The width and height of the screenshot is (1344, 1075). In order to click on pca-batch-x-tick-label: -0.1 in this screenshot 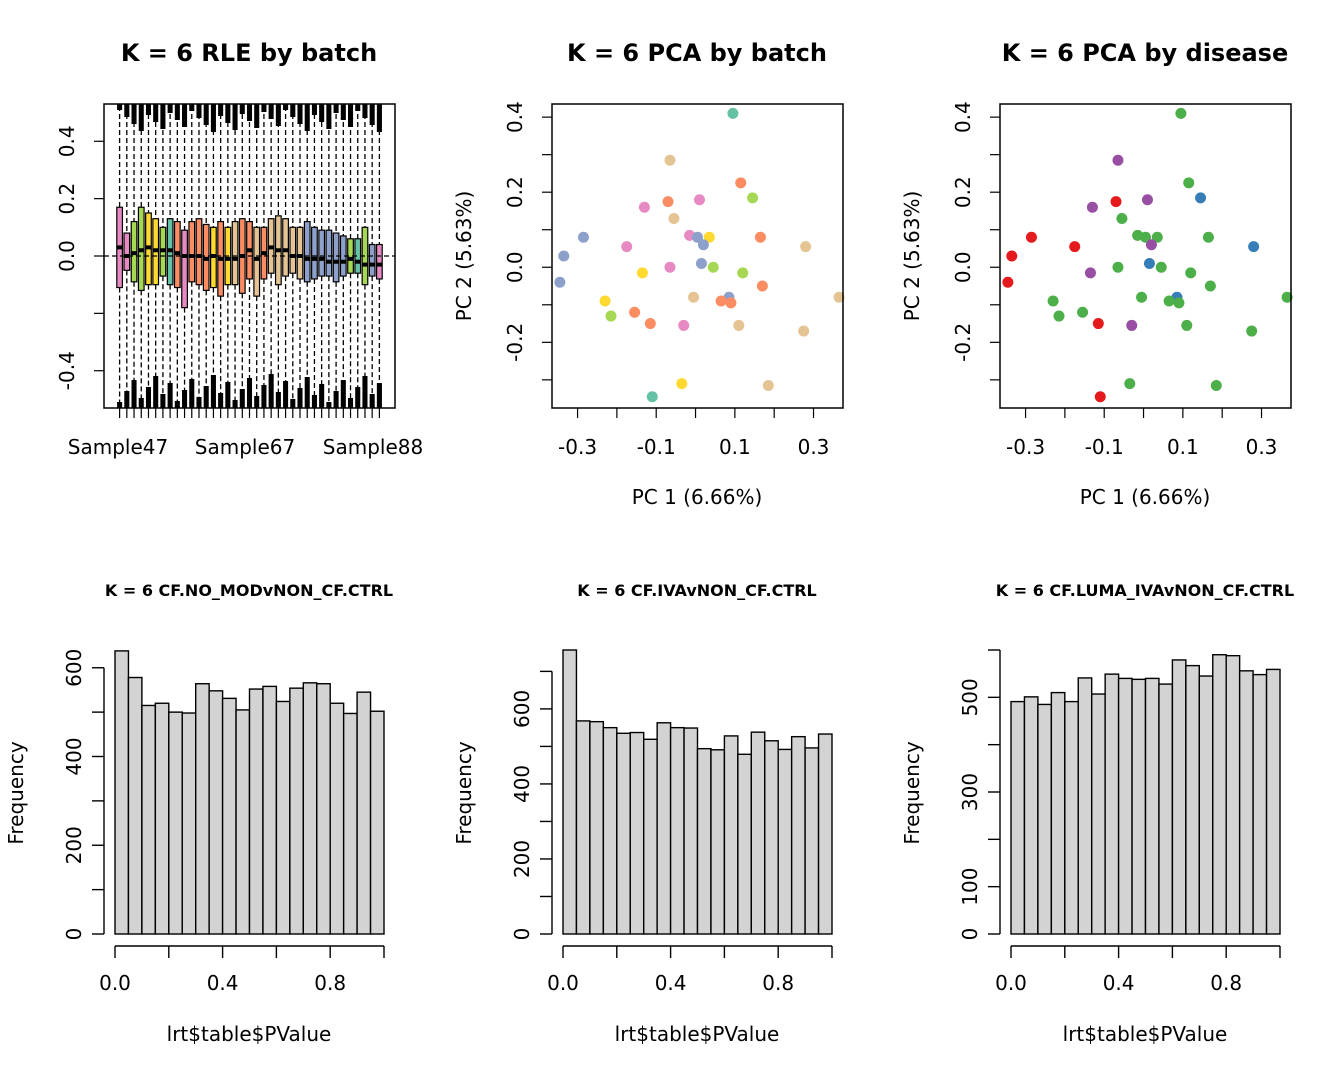, I will do `click(656, 447)`.